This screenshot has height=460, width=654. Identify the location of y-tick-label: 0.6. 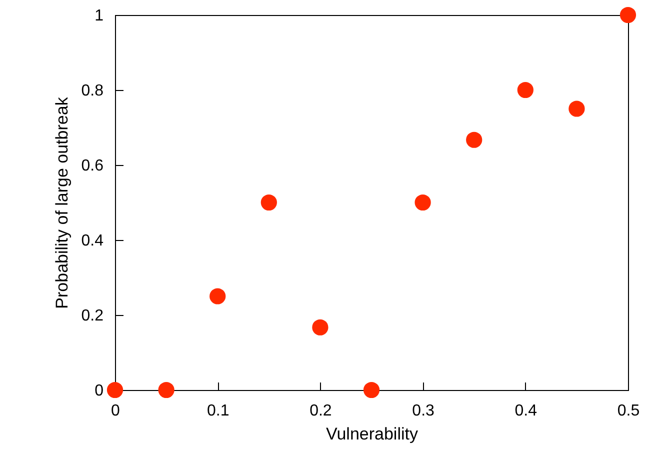
(92, 166).